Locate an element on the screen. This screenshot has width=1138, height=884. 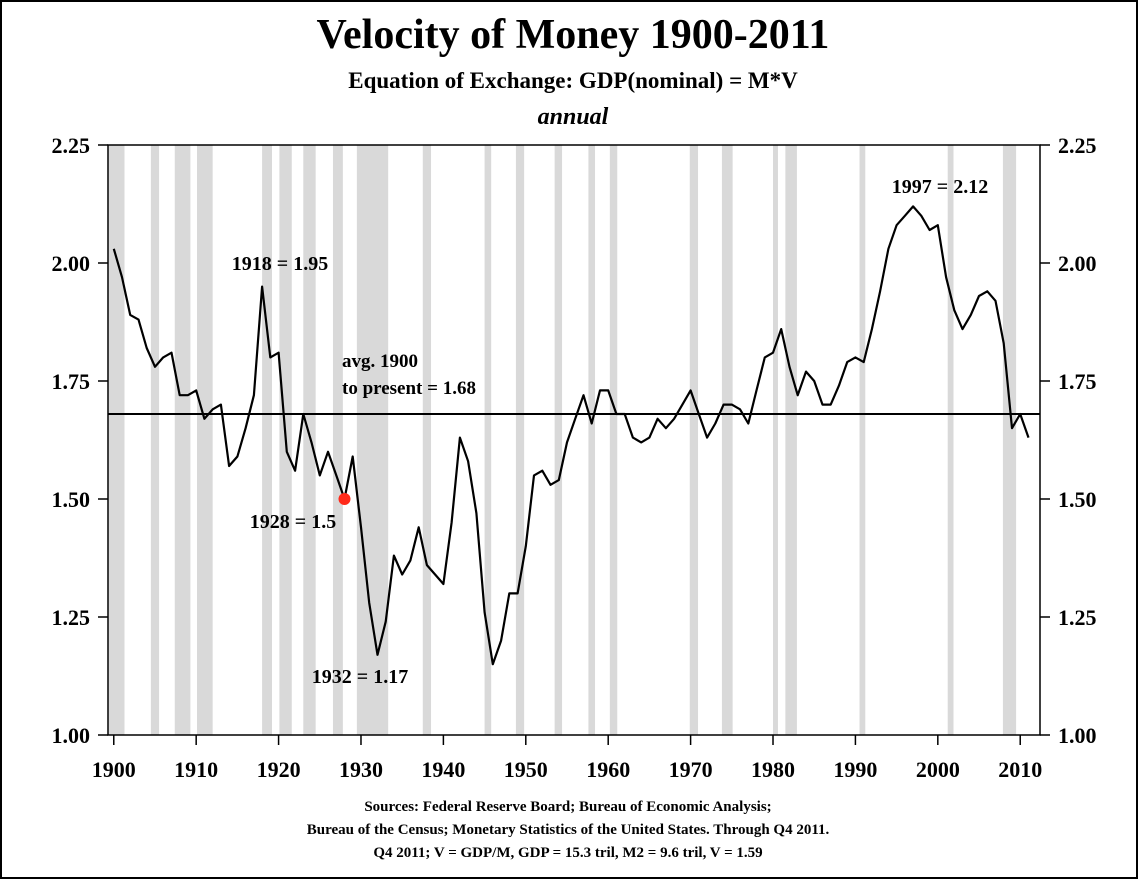
x-tick-label: 1910 is located at coordinates (196, 769).